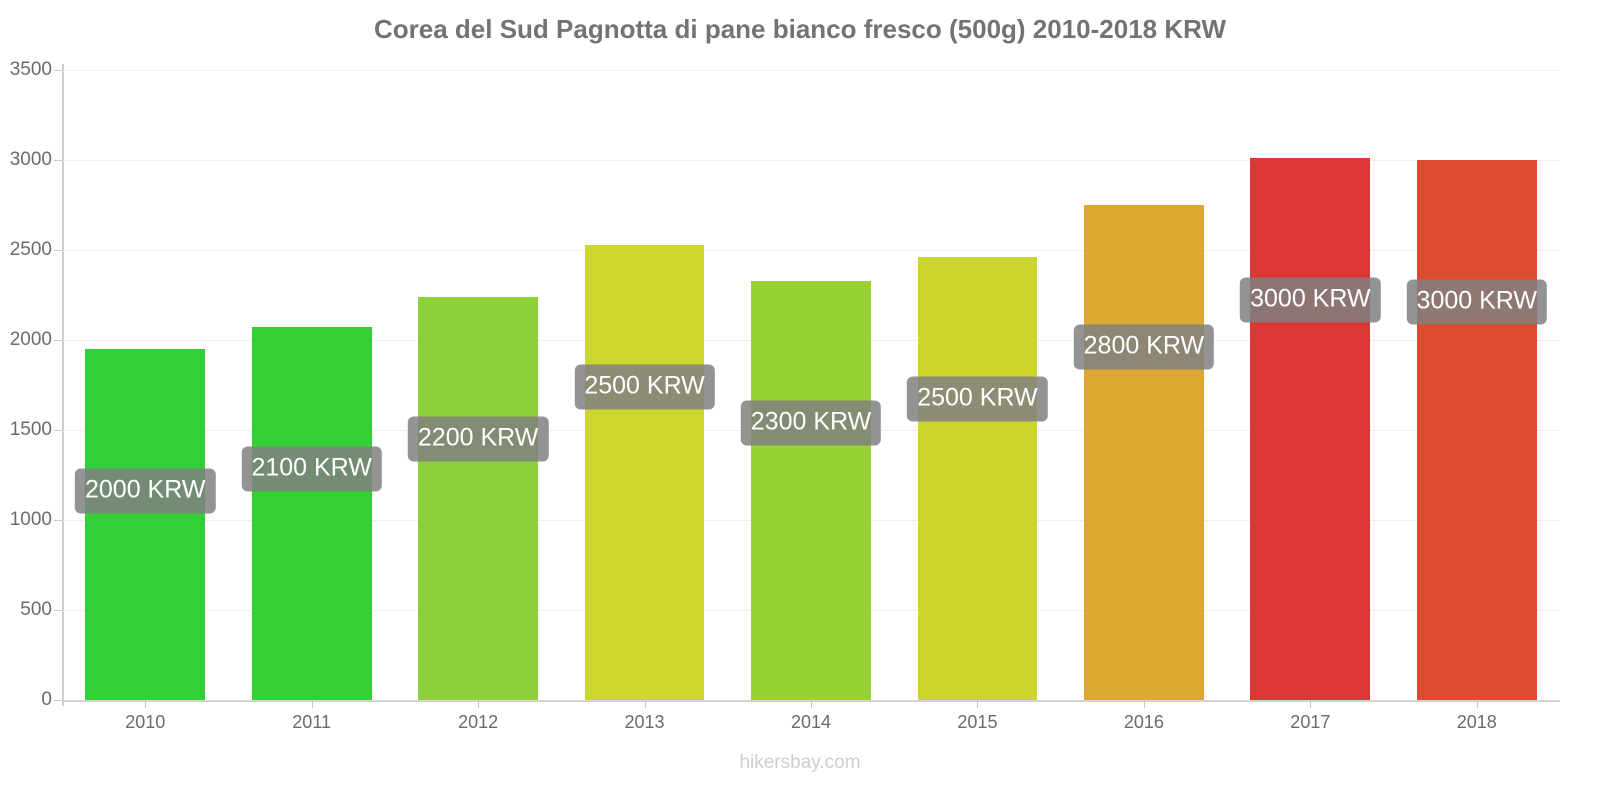  Describe the element at coordinates (977, 722) in the screenshot. I see `x-axis-tick-label: 2015` at that location.